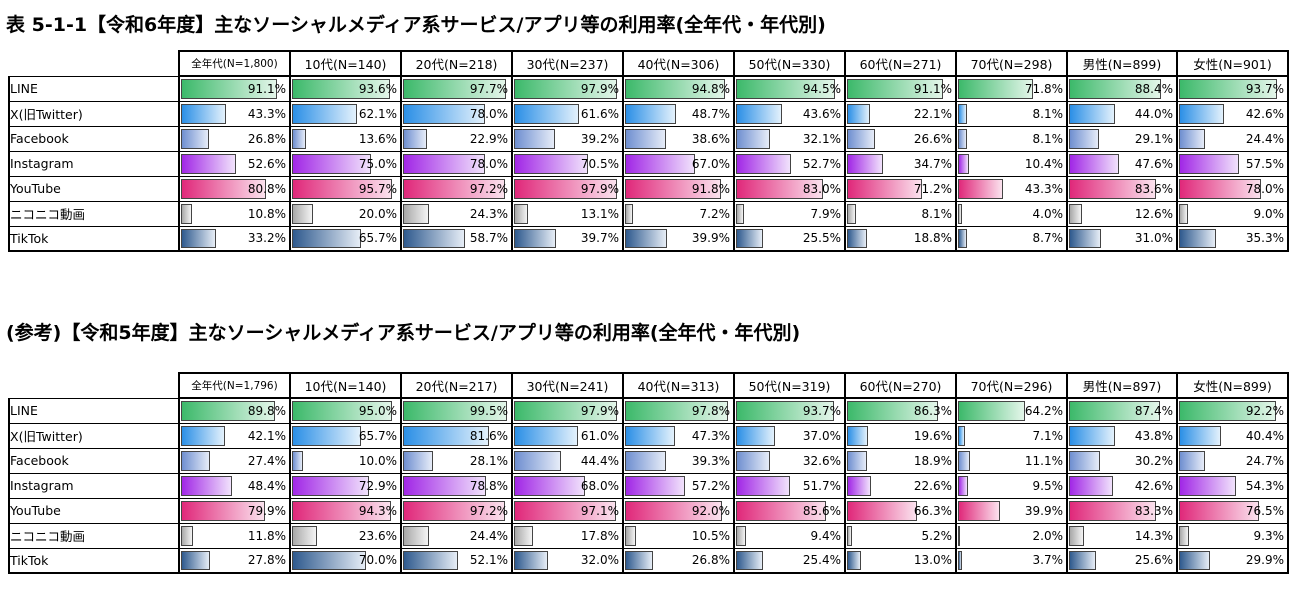 The image size is (1303, 593). What do you see at coordinates (234, 560) in the screenshot?
I see `data-cell: 27.8%` at bounding box center [234, 560].